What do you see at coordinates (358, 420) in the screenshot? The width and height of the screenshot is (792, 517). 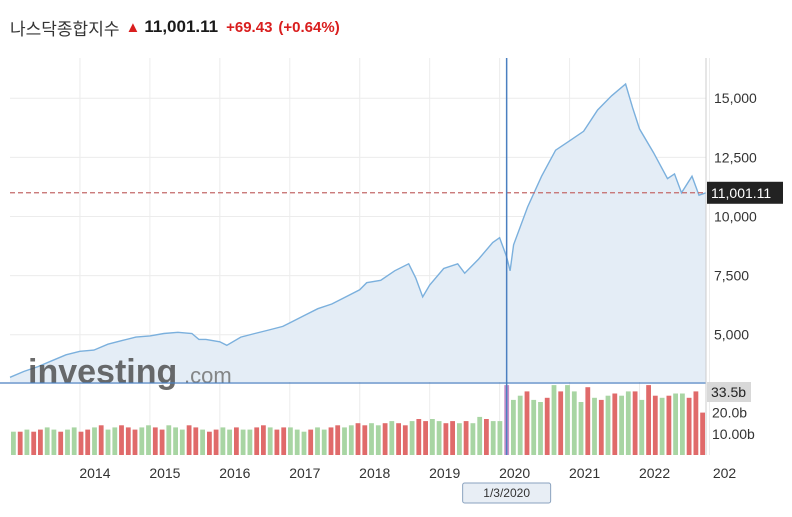 I see `volume-bars` at bounding box center [358, 420].